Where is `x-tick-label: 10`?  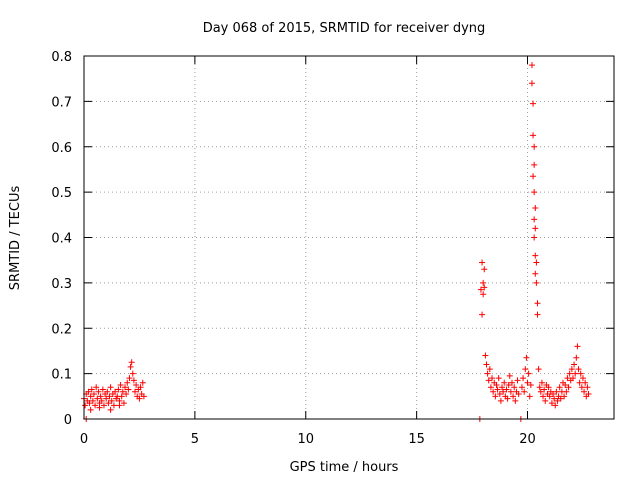 x-tick-label: 10 is located at coordinates (305, 439).